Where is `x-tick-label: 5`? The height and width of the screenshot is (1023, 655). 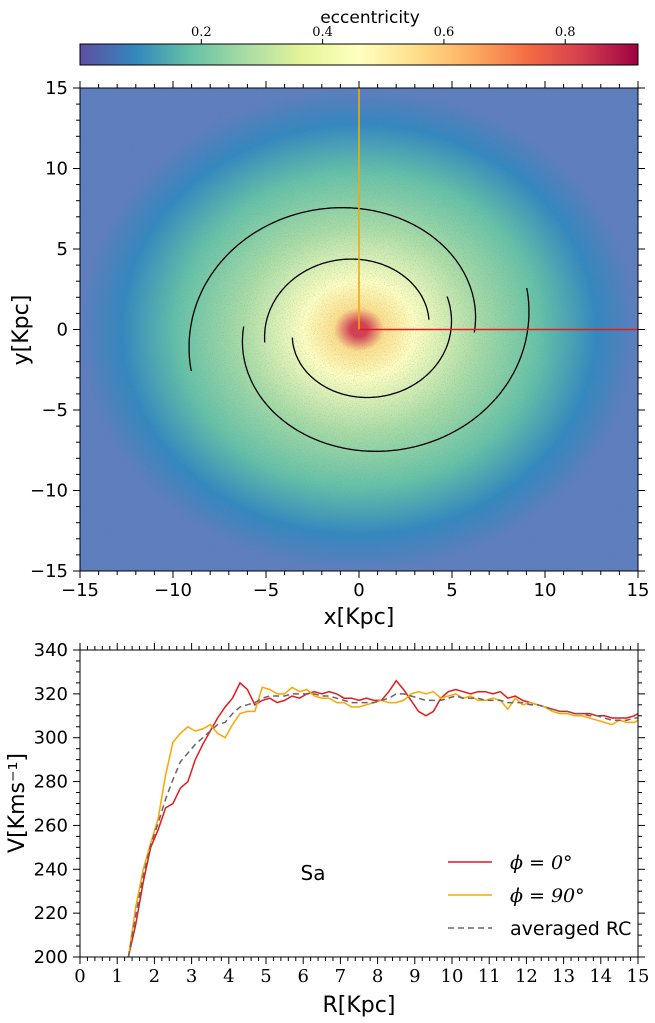
x-tick-label: 5 is located at coordinates (451, 590).